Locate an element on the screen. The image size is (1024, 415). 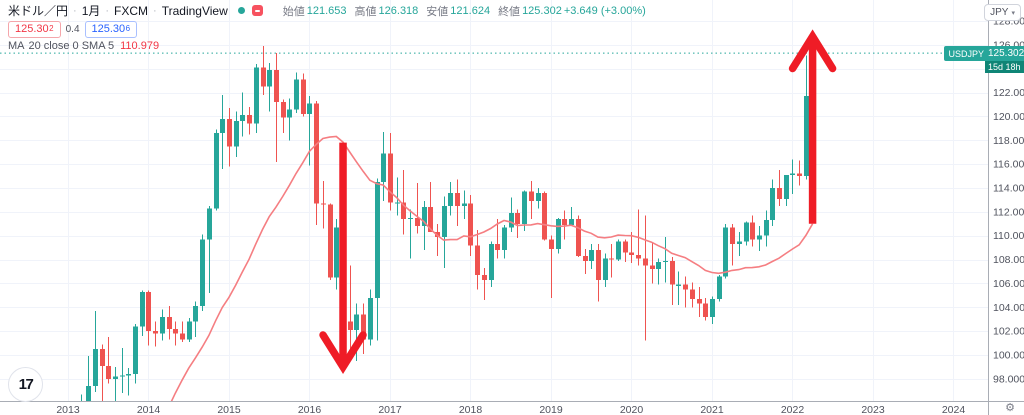
svg-text: 116.000 is located at coordinates (1008, 165).